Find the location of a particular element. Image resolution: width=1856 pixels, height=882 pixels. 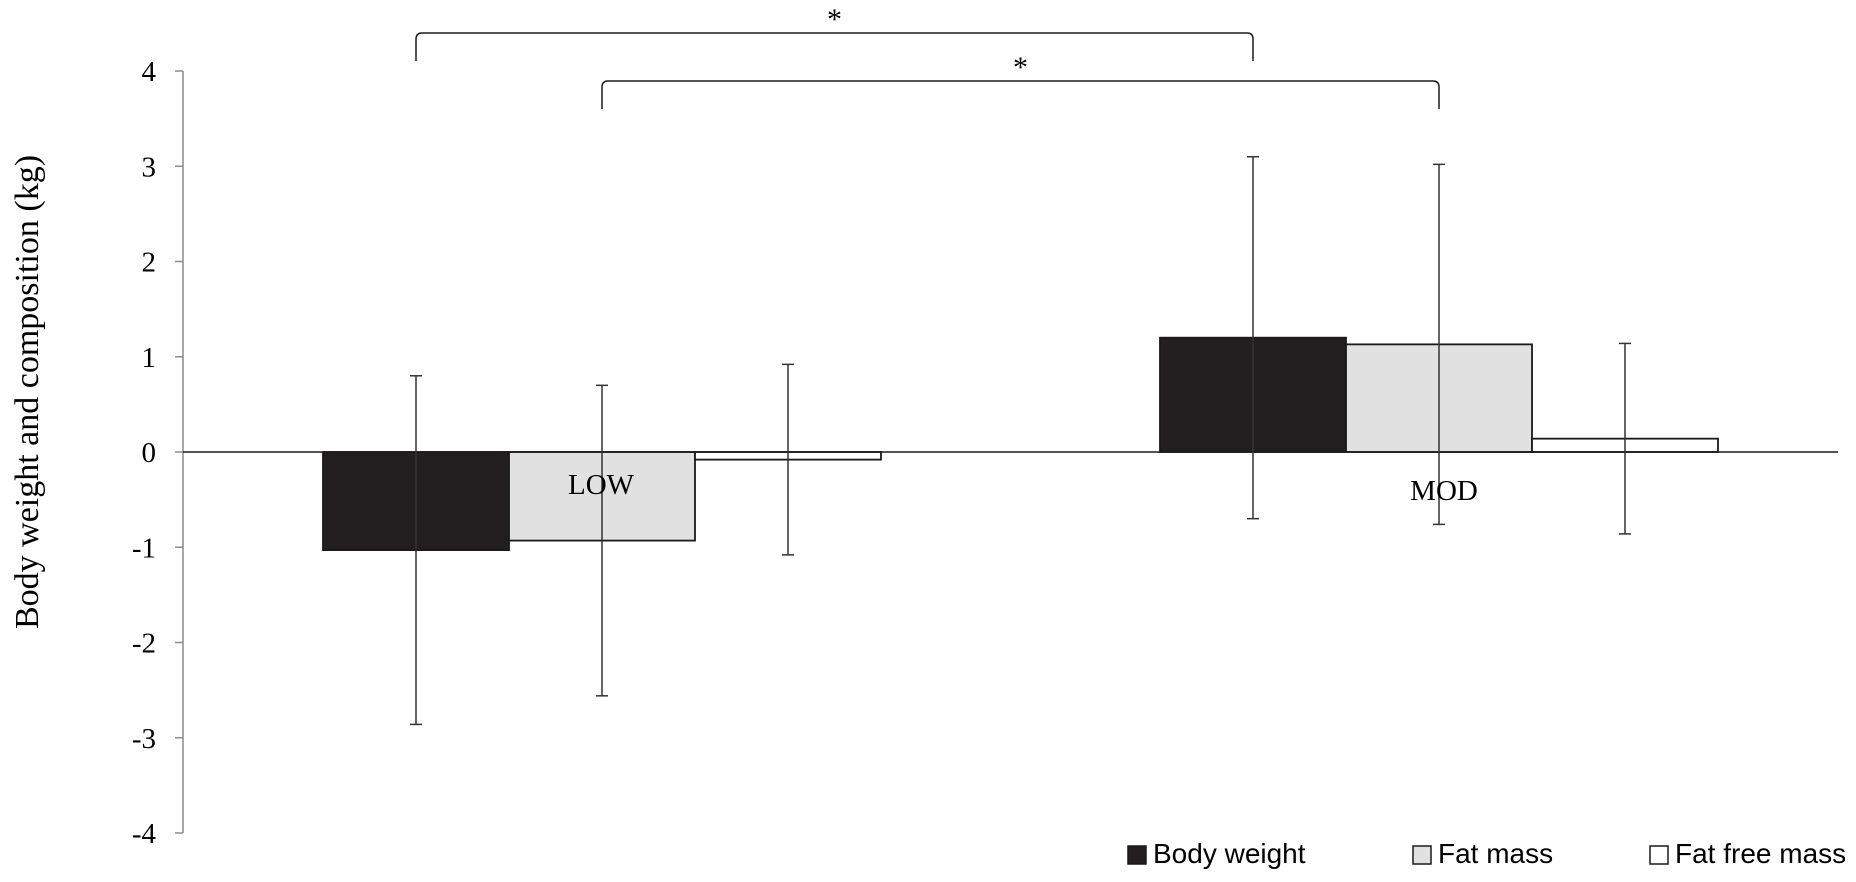

y-tick-label: 0 is located at coordinates (149, 453).